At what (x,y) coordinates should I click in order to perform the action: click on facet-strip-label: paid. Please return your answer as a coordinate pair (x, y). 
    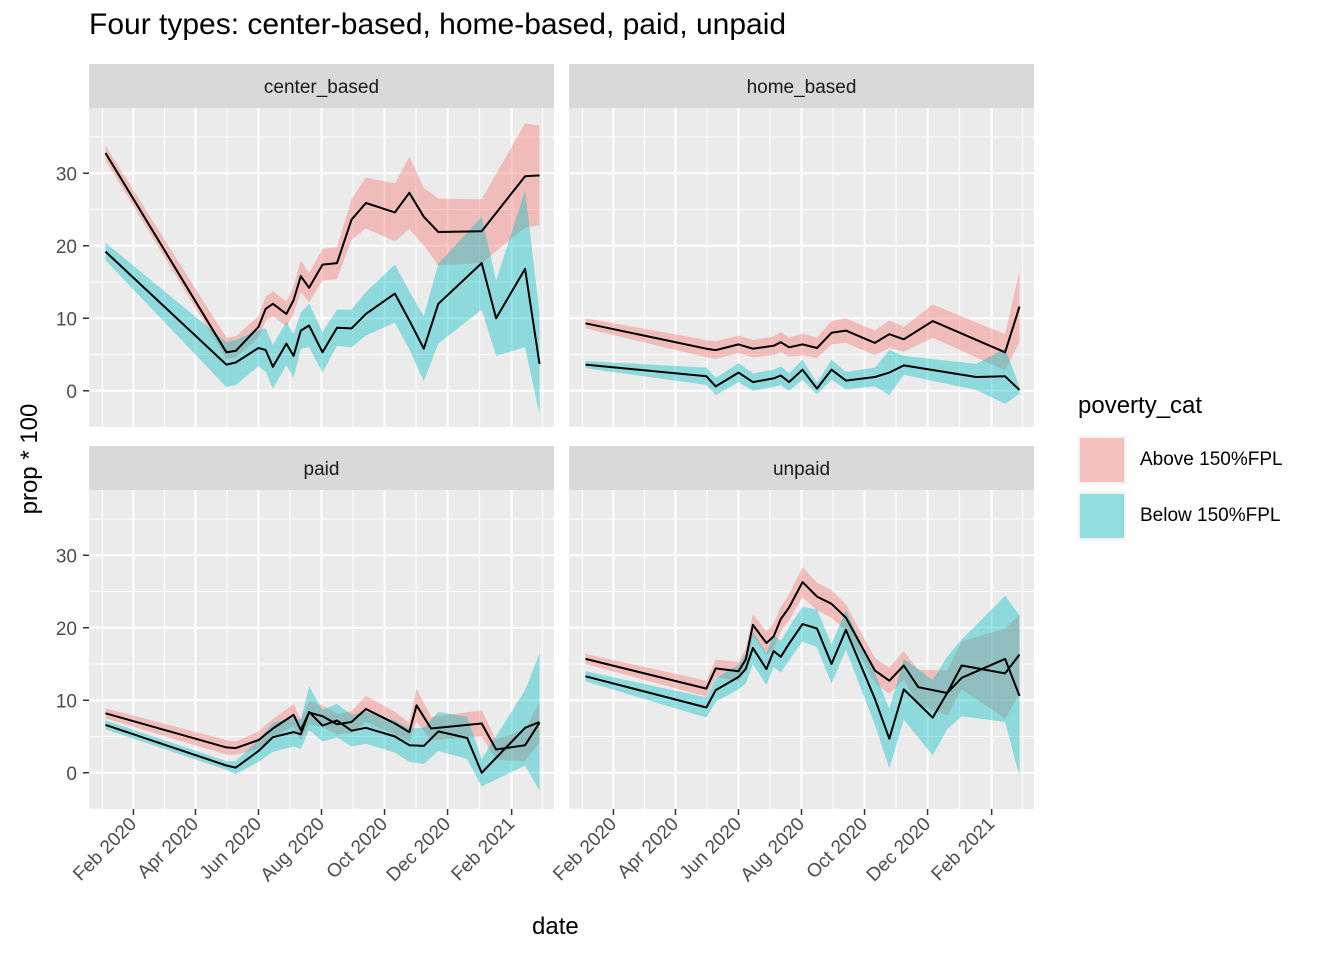
    Looking at the image, I should click on (322, 469).